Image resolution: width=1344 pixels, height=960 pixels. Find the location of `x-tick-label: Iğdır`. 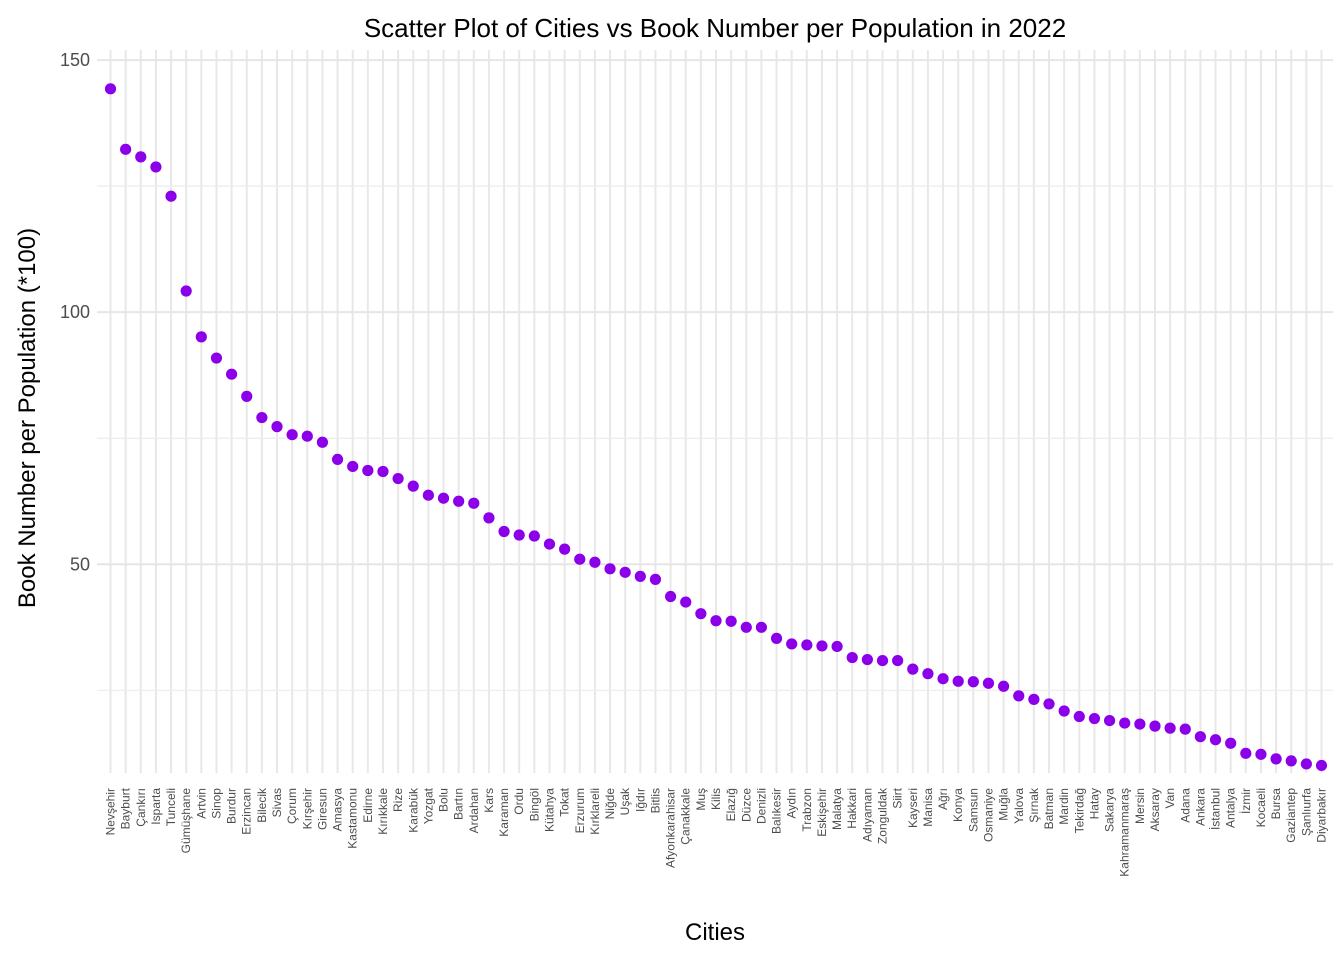

x-tick-label: Iğdır is located at coordinates (640, 800).